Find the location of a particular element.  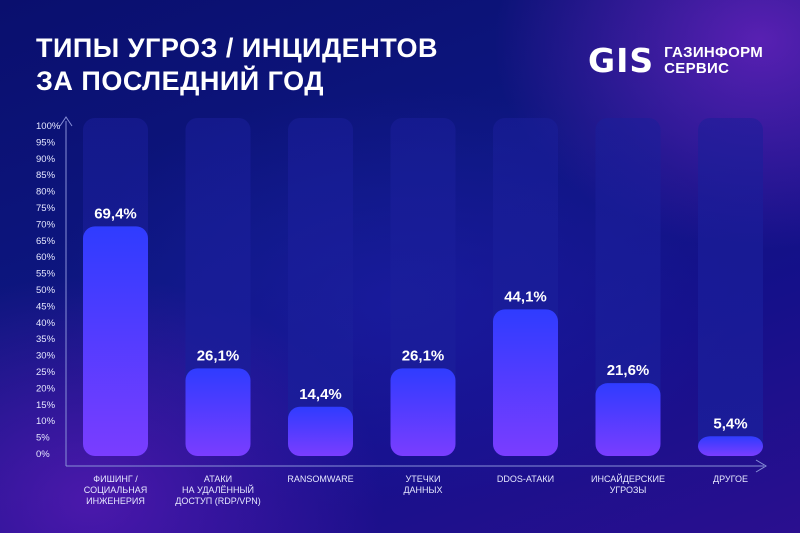

y-tick-label: 55% is located at coordinates (46, 274).